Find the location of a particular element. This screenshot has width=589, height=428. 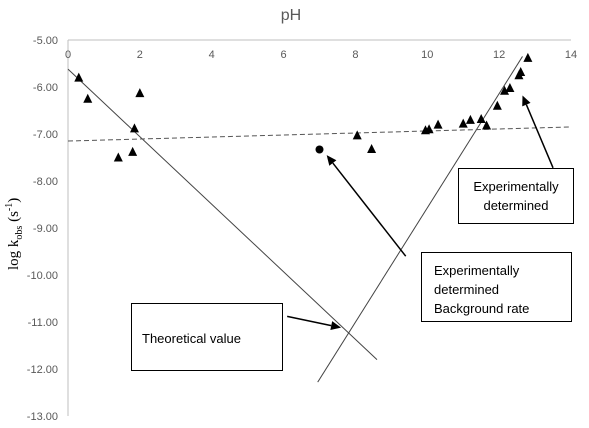

x-tick-label: 2 is located at coordinates (140, 55).